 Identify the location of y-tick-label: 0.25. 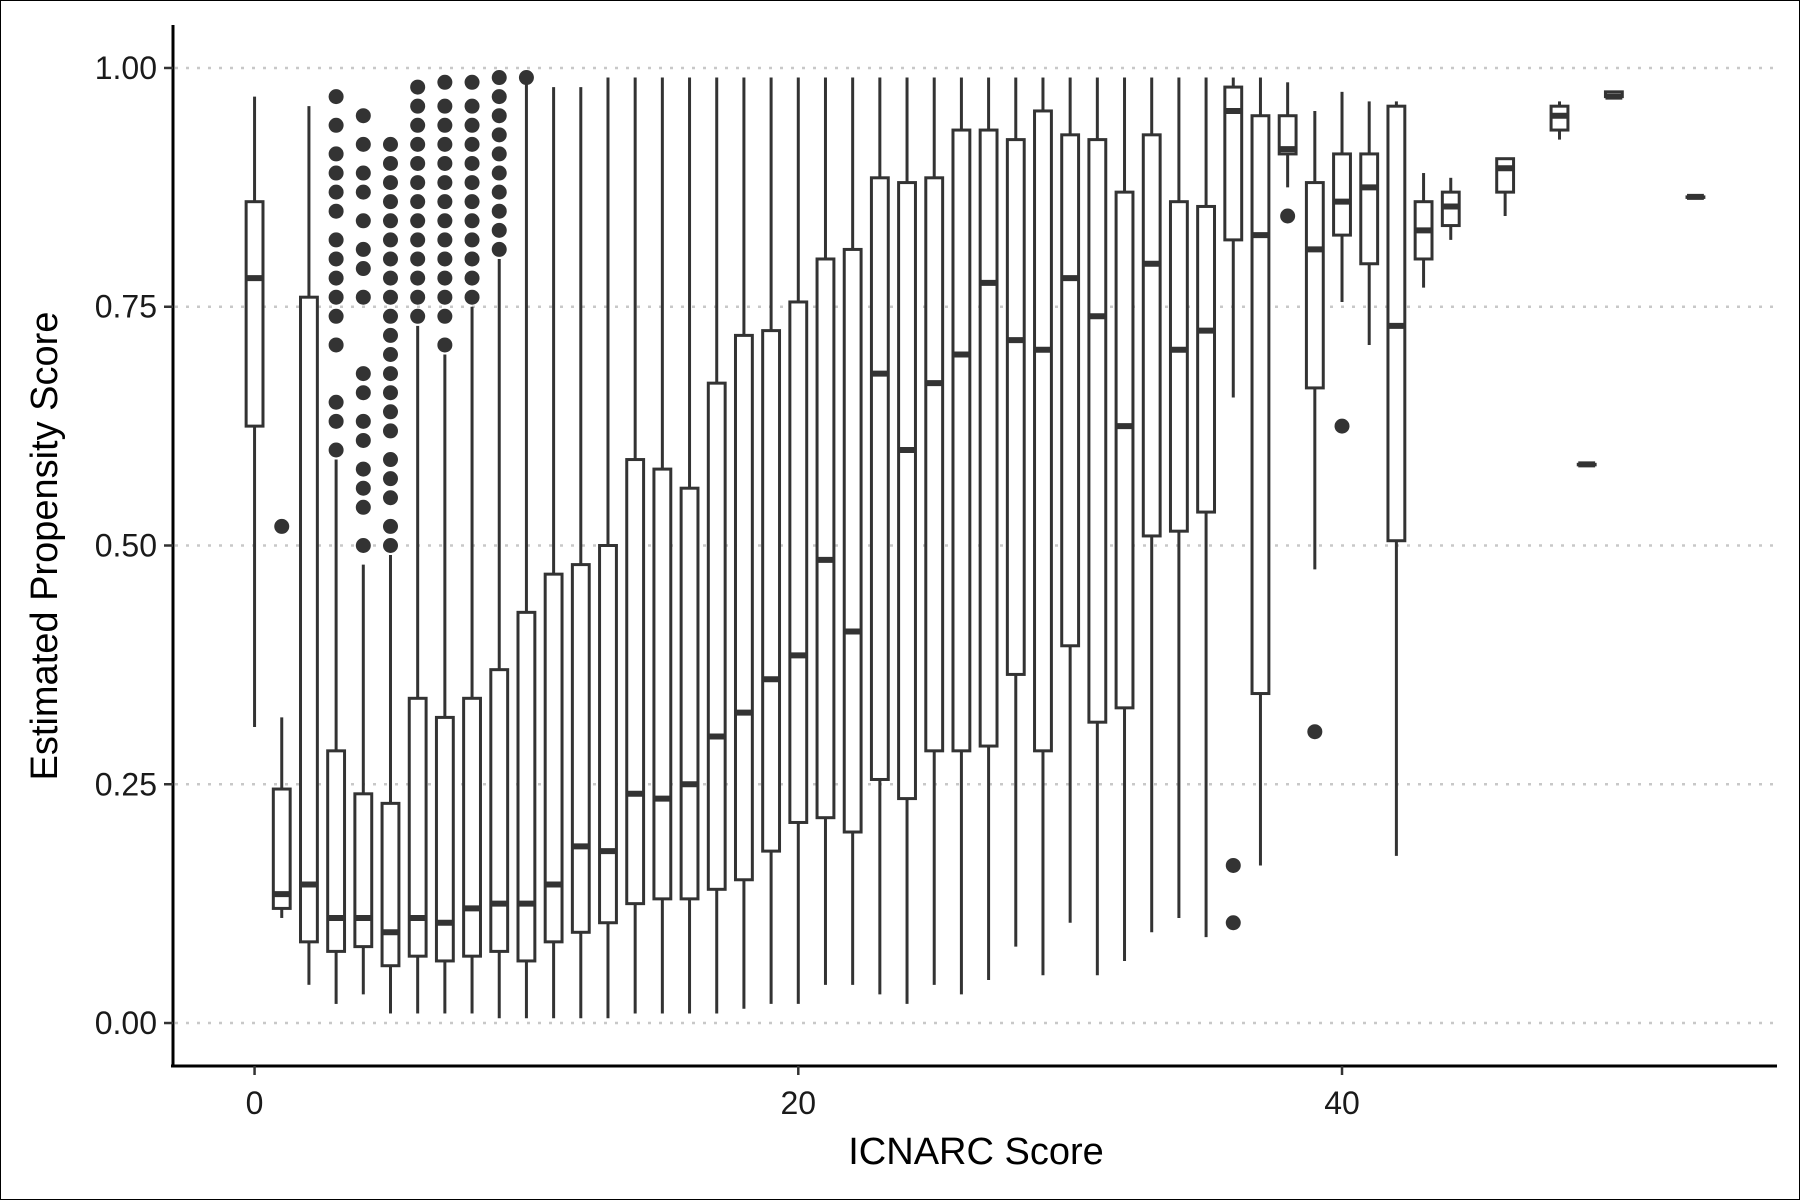
(126, 784).